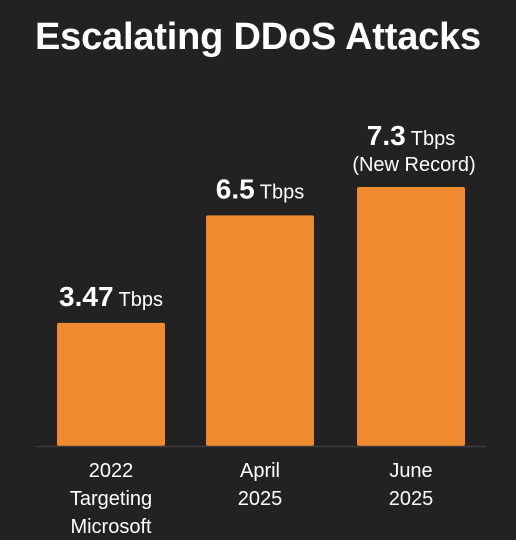  Describe the element at coordinates (111, 471) in the screenshot. I see `x-tick-line-0-0: 2022` at that location.